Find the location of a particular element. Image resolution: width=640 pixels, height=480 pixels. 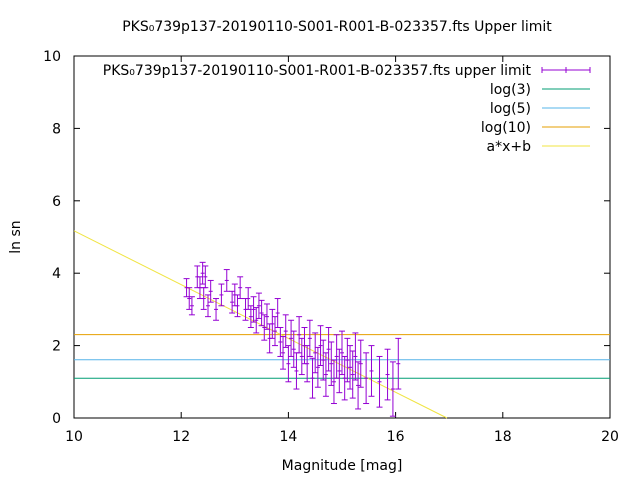

y-tick-label: 2 is located at coordinates (56, 347).